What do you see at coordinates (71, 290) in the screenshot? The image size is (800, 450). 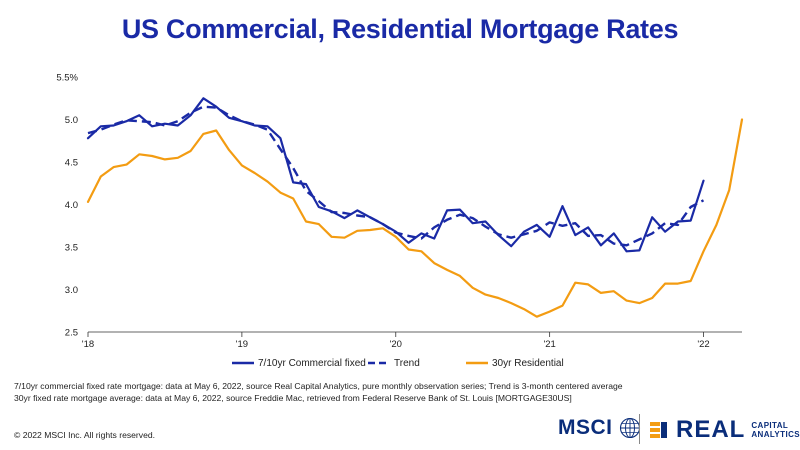 I see `y-tick-label: 3.0` at bounding box center [71, 290].